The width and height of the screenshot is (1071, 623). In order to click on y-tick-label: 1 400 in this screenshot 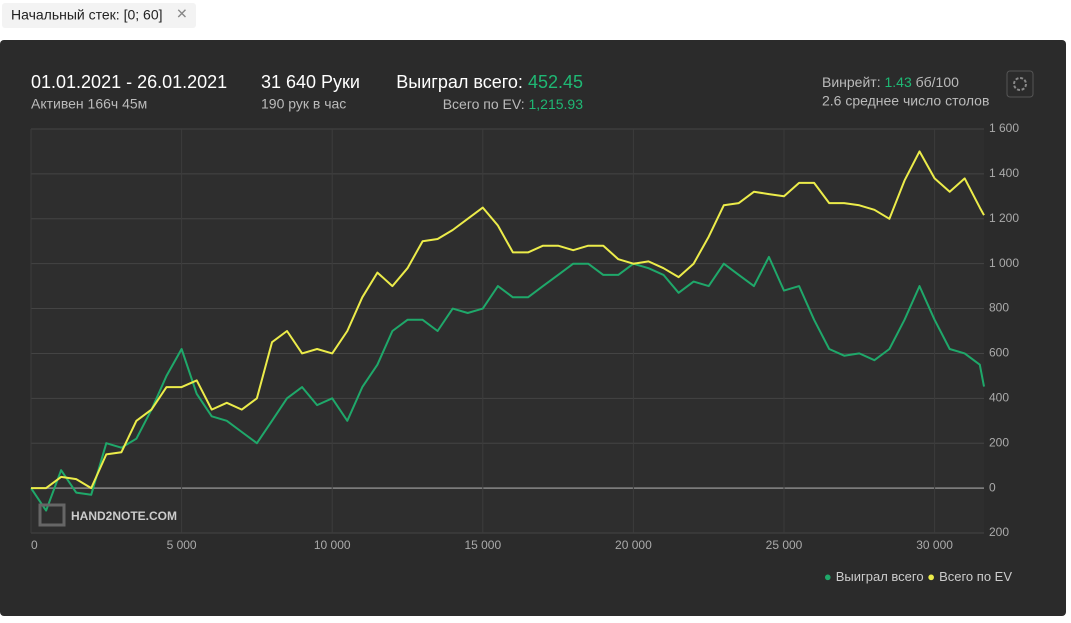, I will do `click(1004, 173)`.